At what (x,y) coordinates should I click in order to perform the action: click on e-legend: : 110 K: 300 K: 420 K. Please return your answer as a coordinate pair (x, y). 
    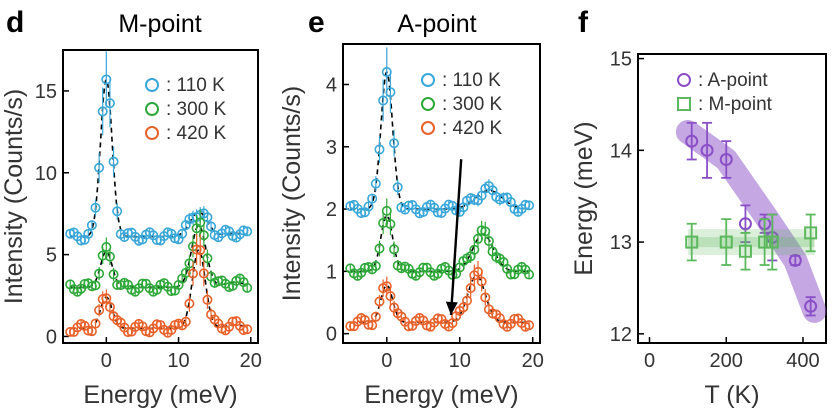
    Looking at the image, I should click on (462, 104).